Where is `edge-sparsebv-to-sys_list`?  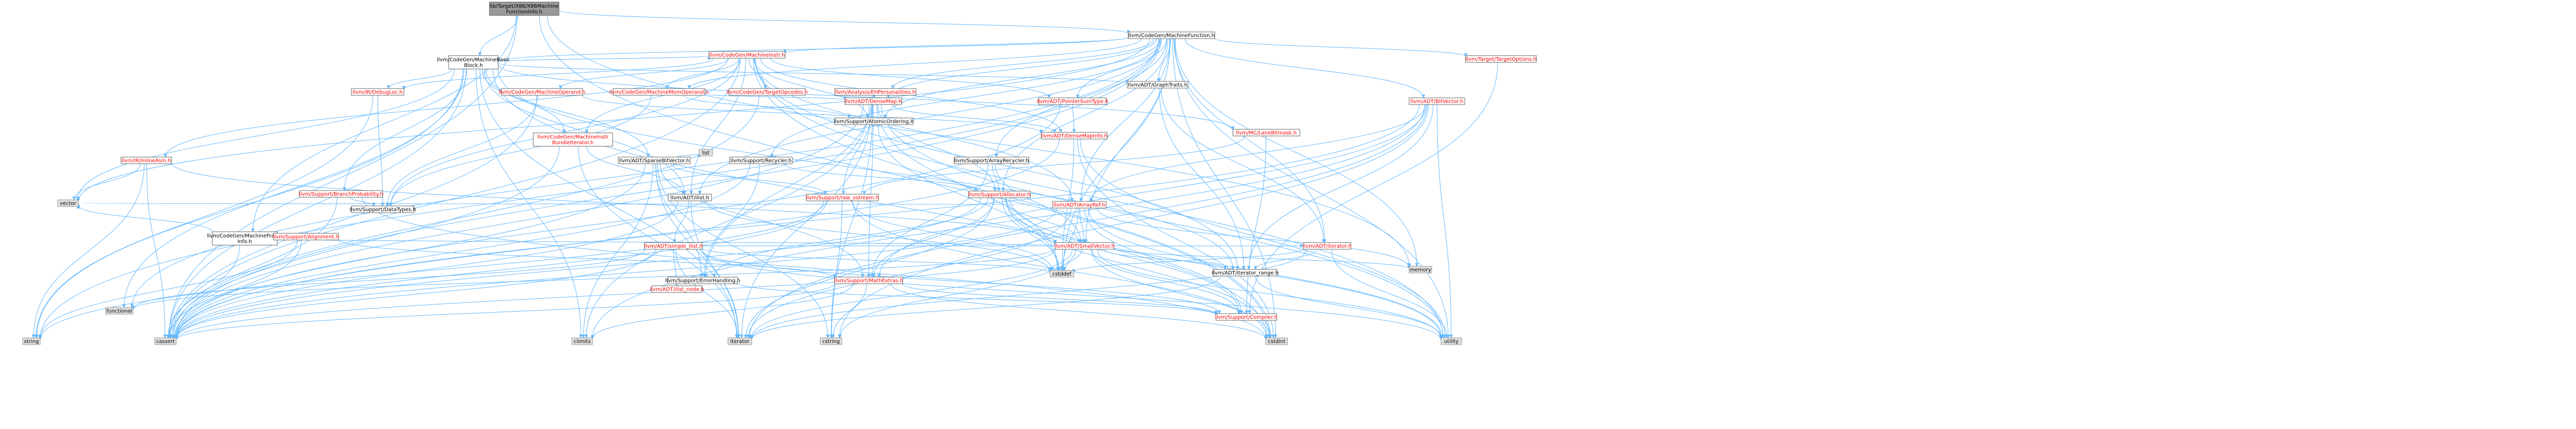 edge-sparsebv-to-sys_list is located at coordinates (688, 156).